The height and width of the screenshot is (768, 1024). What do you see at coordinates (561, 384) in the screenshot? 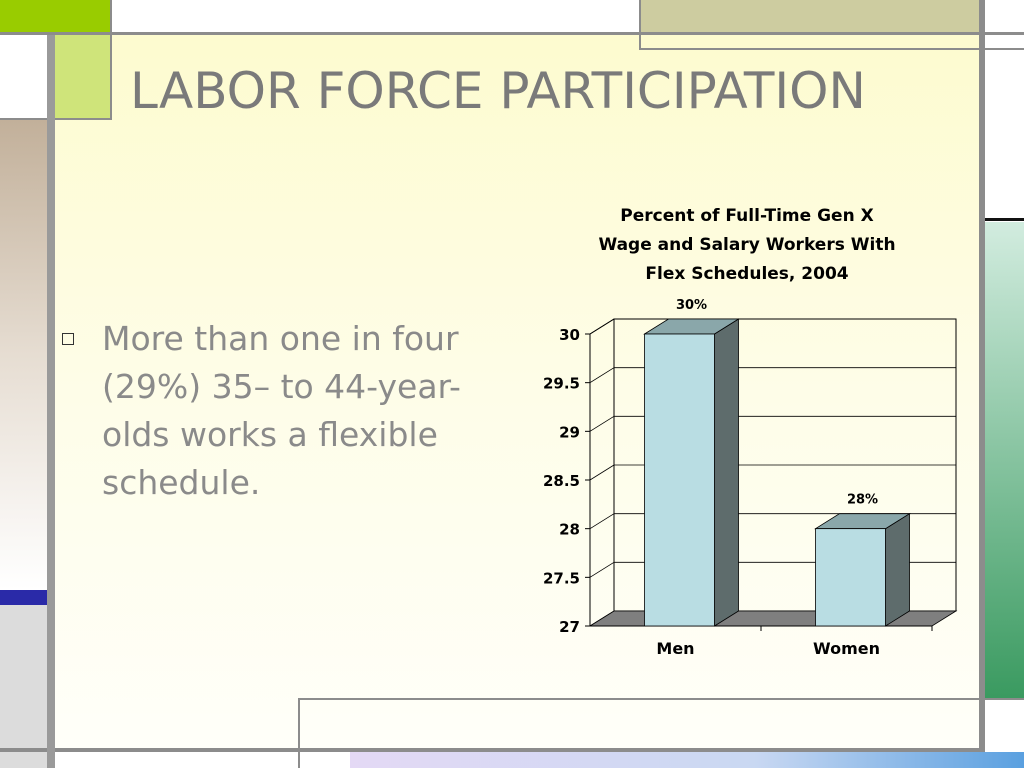
I see `y-tick-label: 29.5` at bounding box center [561, 384].